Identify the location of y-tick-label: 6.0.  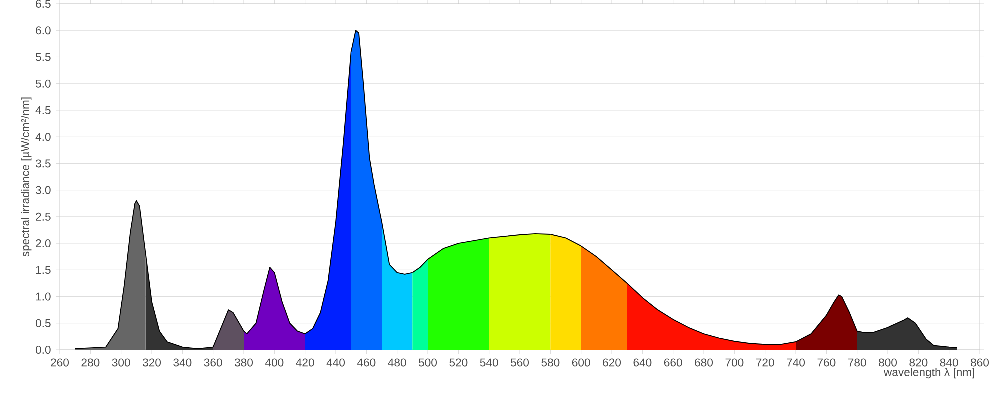
(43, 30).